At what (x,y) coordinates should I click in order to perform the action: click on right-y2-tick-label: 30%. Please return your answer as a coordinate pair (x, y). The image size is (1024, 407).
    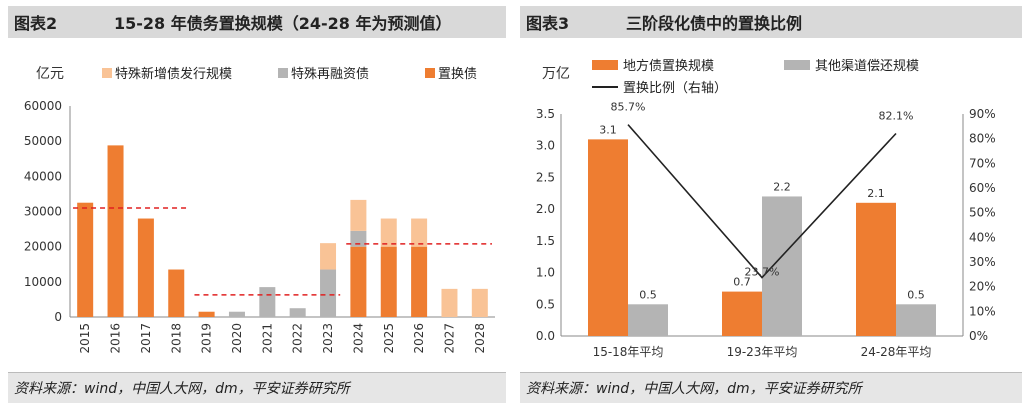
    Looking at the image, I should click on (982, 262).